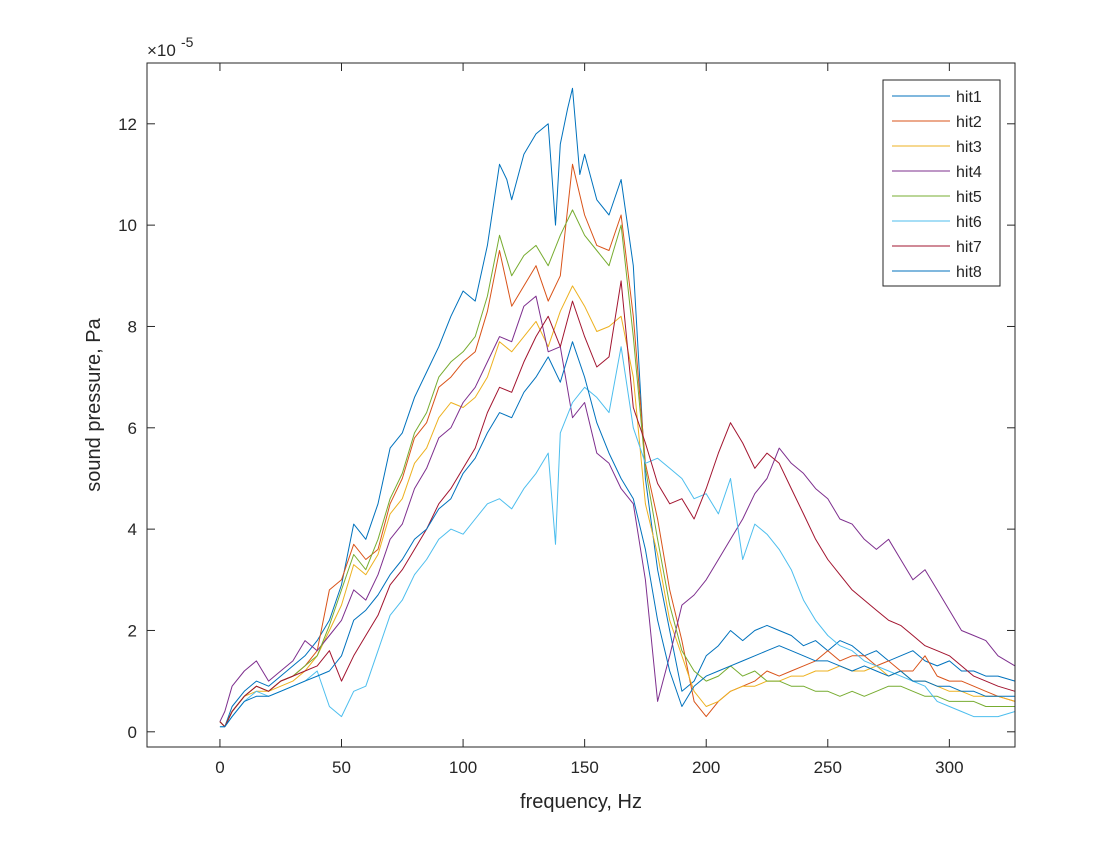  Describe the element at coordinates (969, 247) in the screenshot. I see `legend-label: hit7` at that location.